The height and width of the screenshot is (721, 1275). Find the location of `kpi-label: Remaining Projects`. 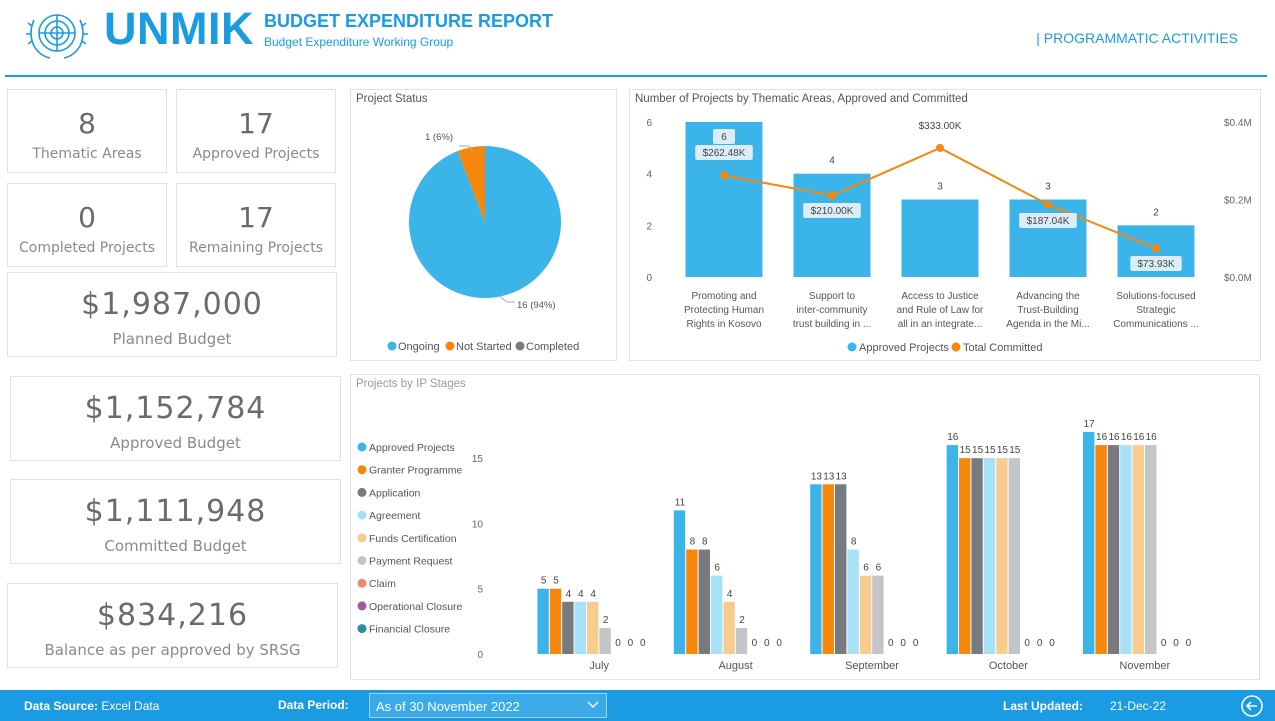

kpi-label: Remaining Projects is located at coordinates (256, 248).